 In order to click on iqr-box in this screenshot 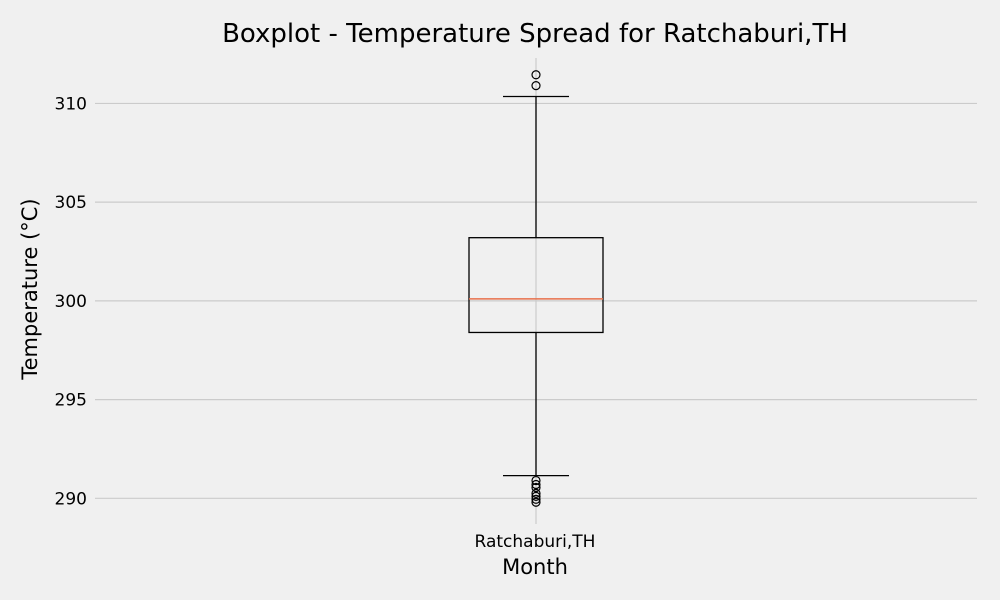, I will do `click(536, 285)`.